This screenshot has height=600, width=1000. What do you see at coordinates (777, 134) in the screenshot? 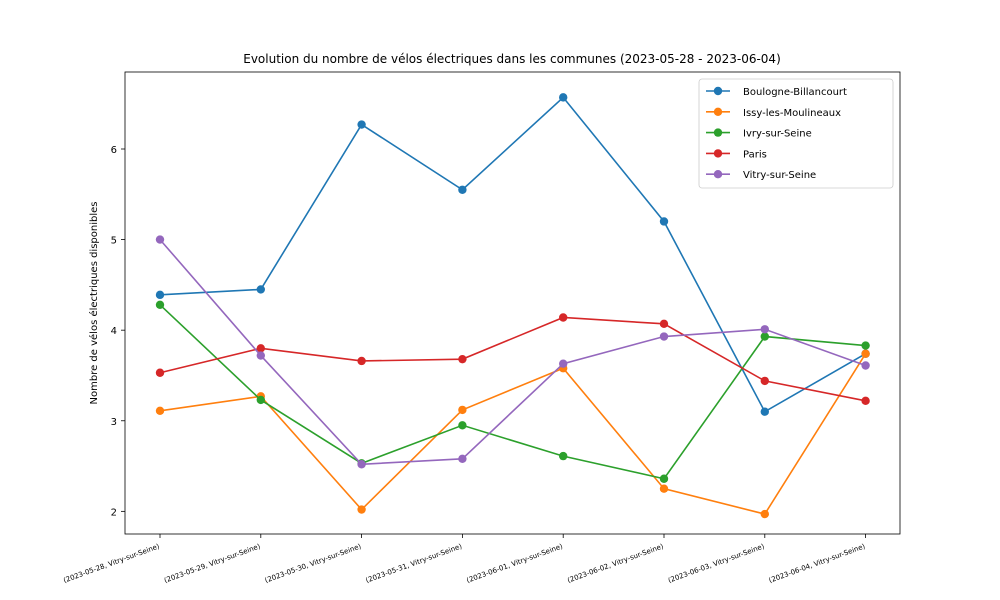
I see `legend-label: Ivry-sur-Seine` at bounding box center [777, 134].